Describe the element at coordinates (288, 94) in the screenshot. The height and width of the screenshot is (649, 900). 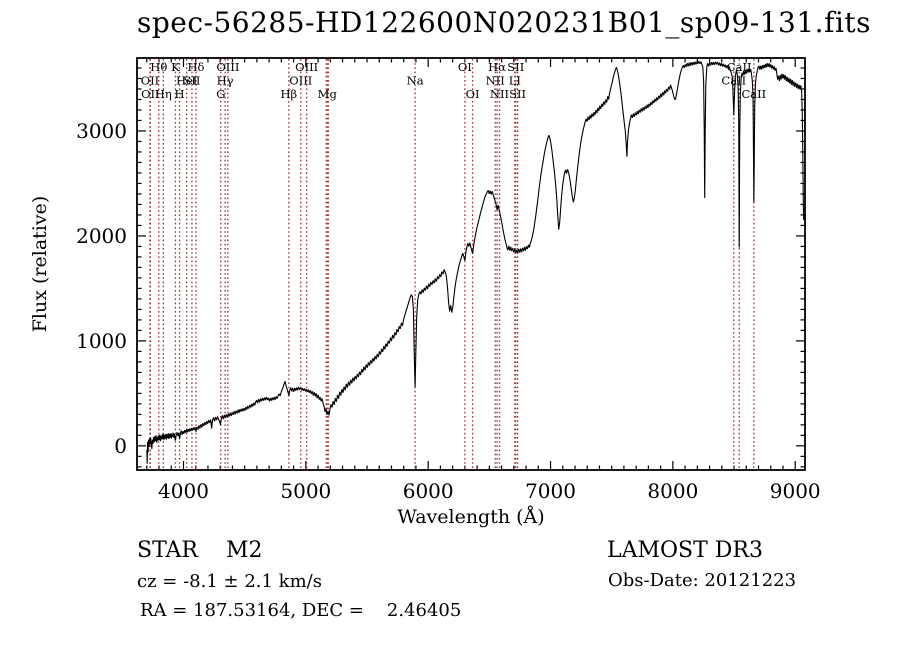
I see `spectral-line-label: Hβ` at that location.